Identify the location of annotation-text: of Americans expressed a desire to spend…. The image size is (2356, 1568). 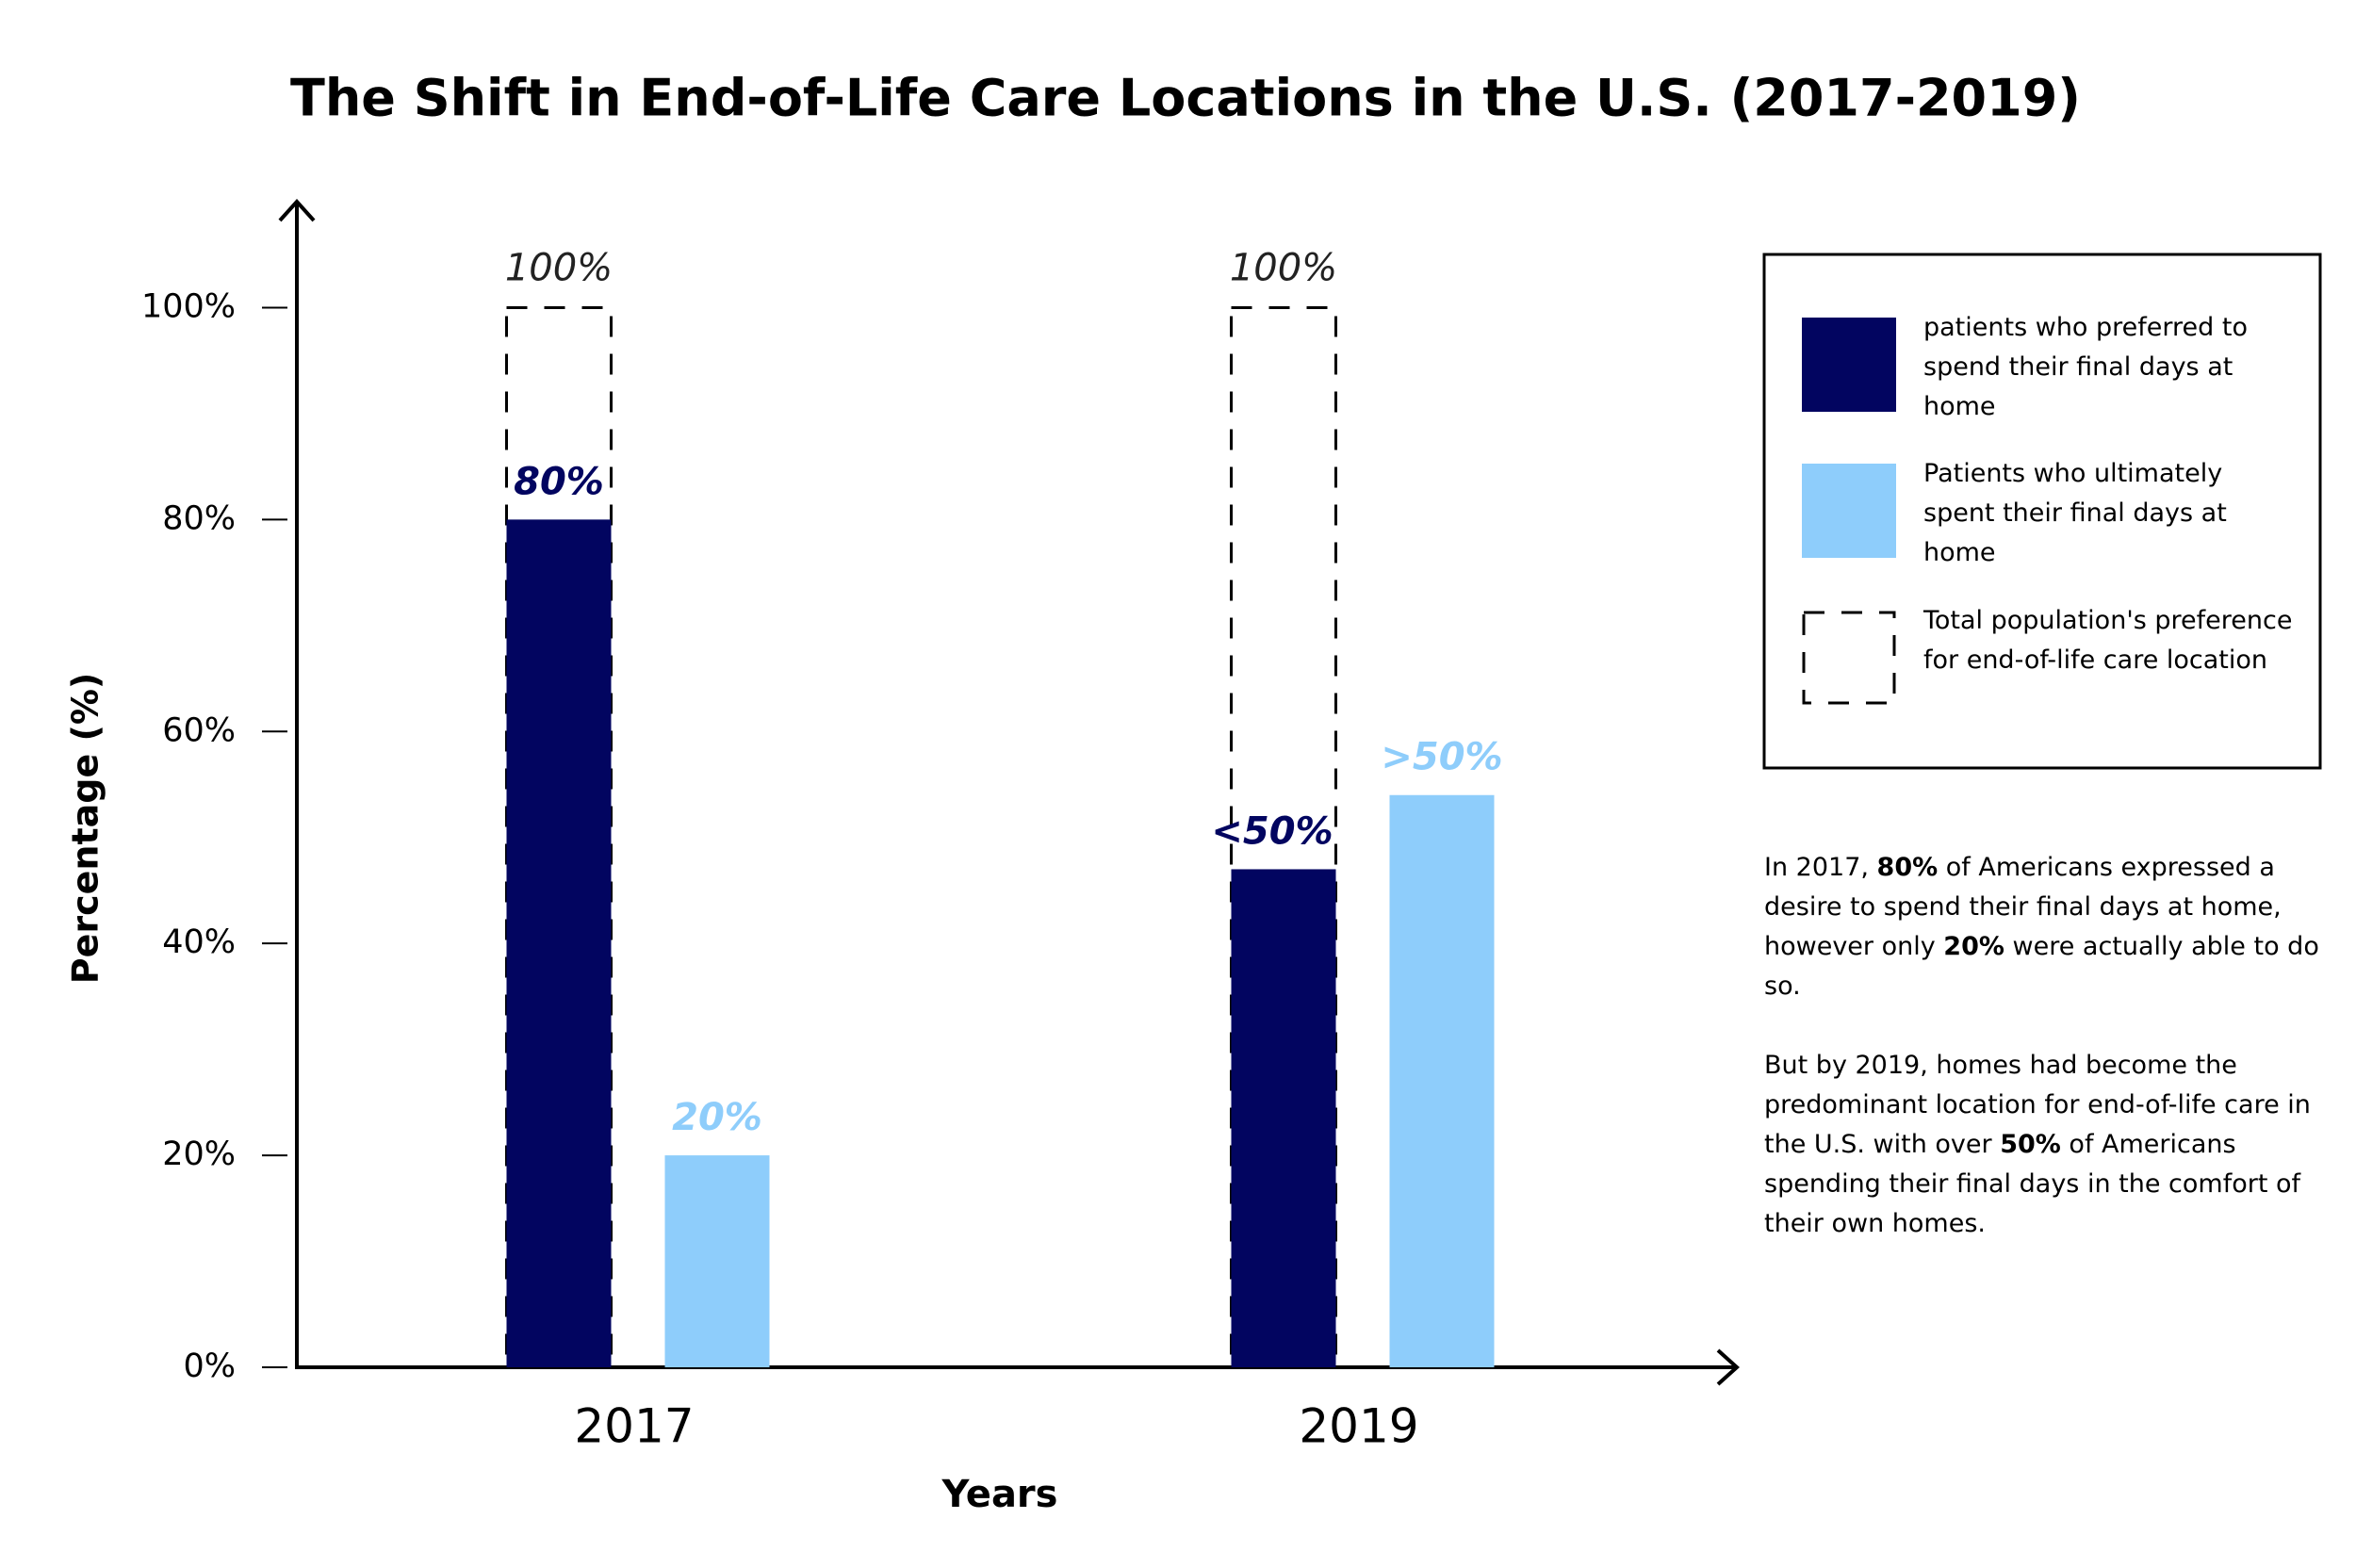
(2023, 907).